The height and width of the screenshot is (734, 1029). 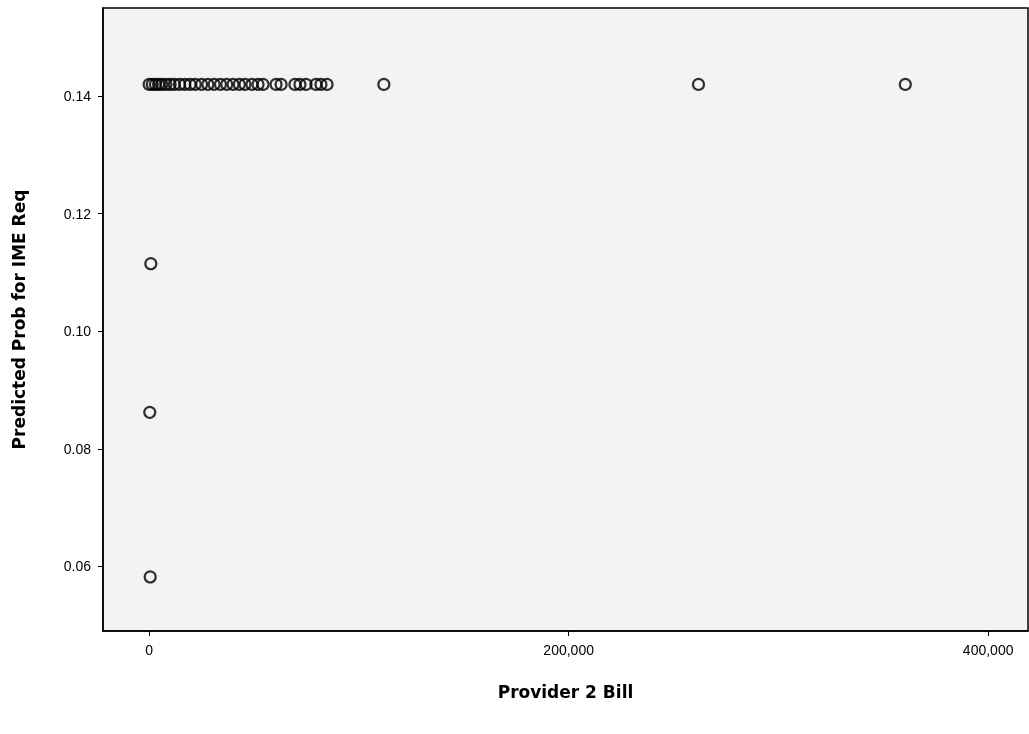 What do you see at coordinates (988, 650) in the screenshot?
I see `x-tick-label: 400,000` at bounding box center [988, 650].